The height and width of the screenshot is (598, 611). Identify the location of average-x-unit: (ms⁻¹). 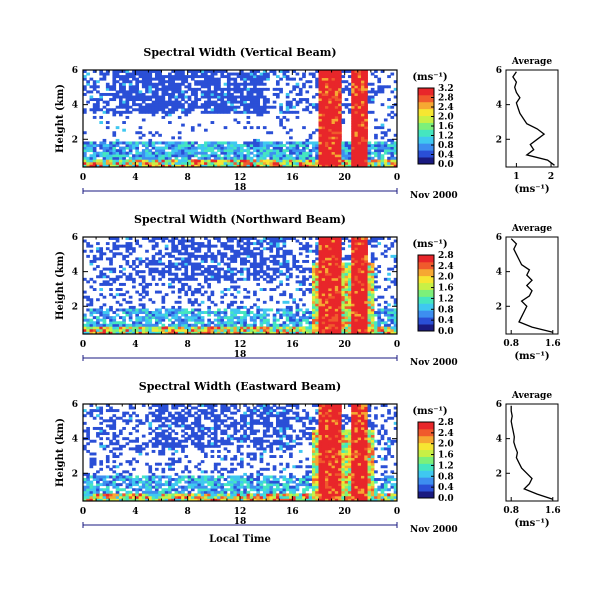
(531, 356).